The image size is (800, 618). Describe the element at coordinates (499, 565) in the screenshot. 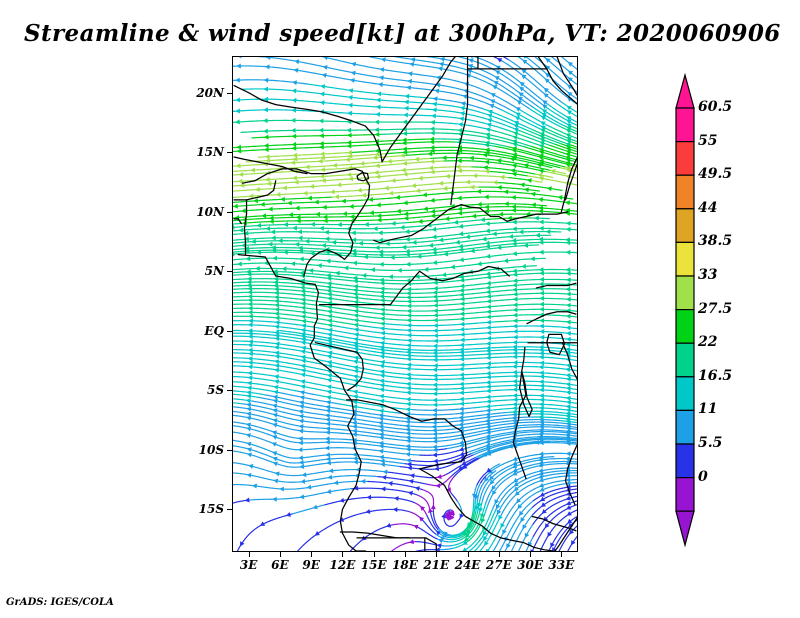

I see `x-tick-label: 27E` at that location.